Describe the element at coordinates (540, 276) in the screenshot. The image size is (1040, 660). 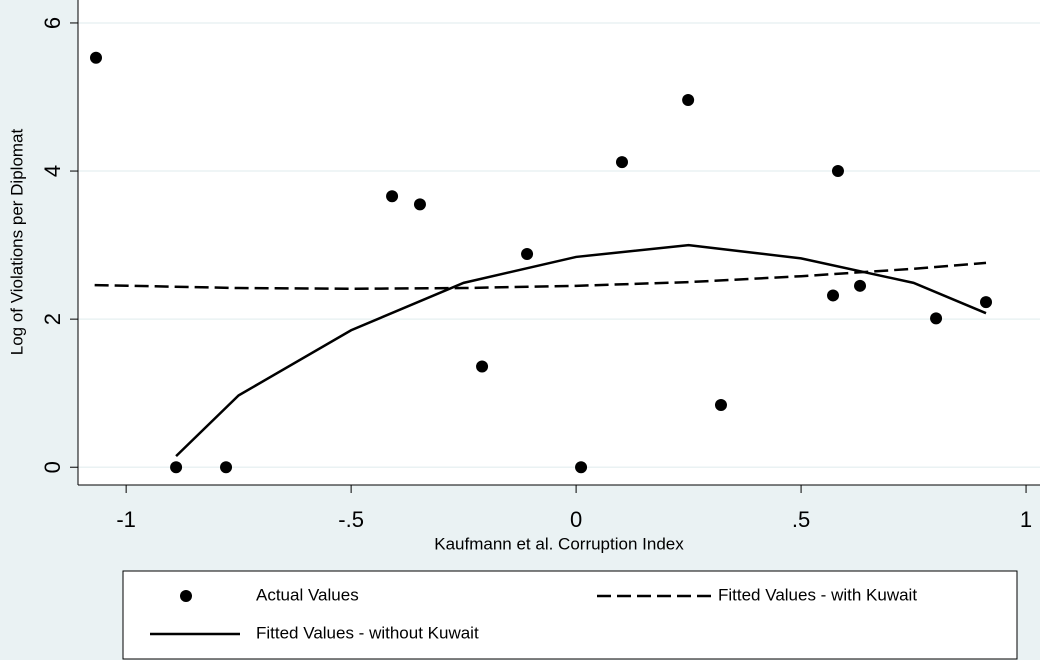
I see `fit-line` at that location.